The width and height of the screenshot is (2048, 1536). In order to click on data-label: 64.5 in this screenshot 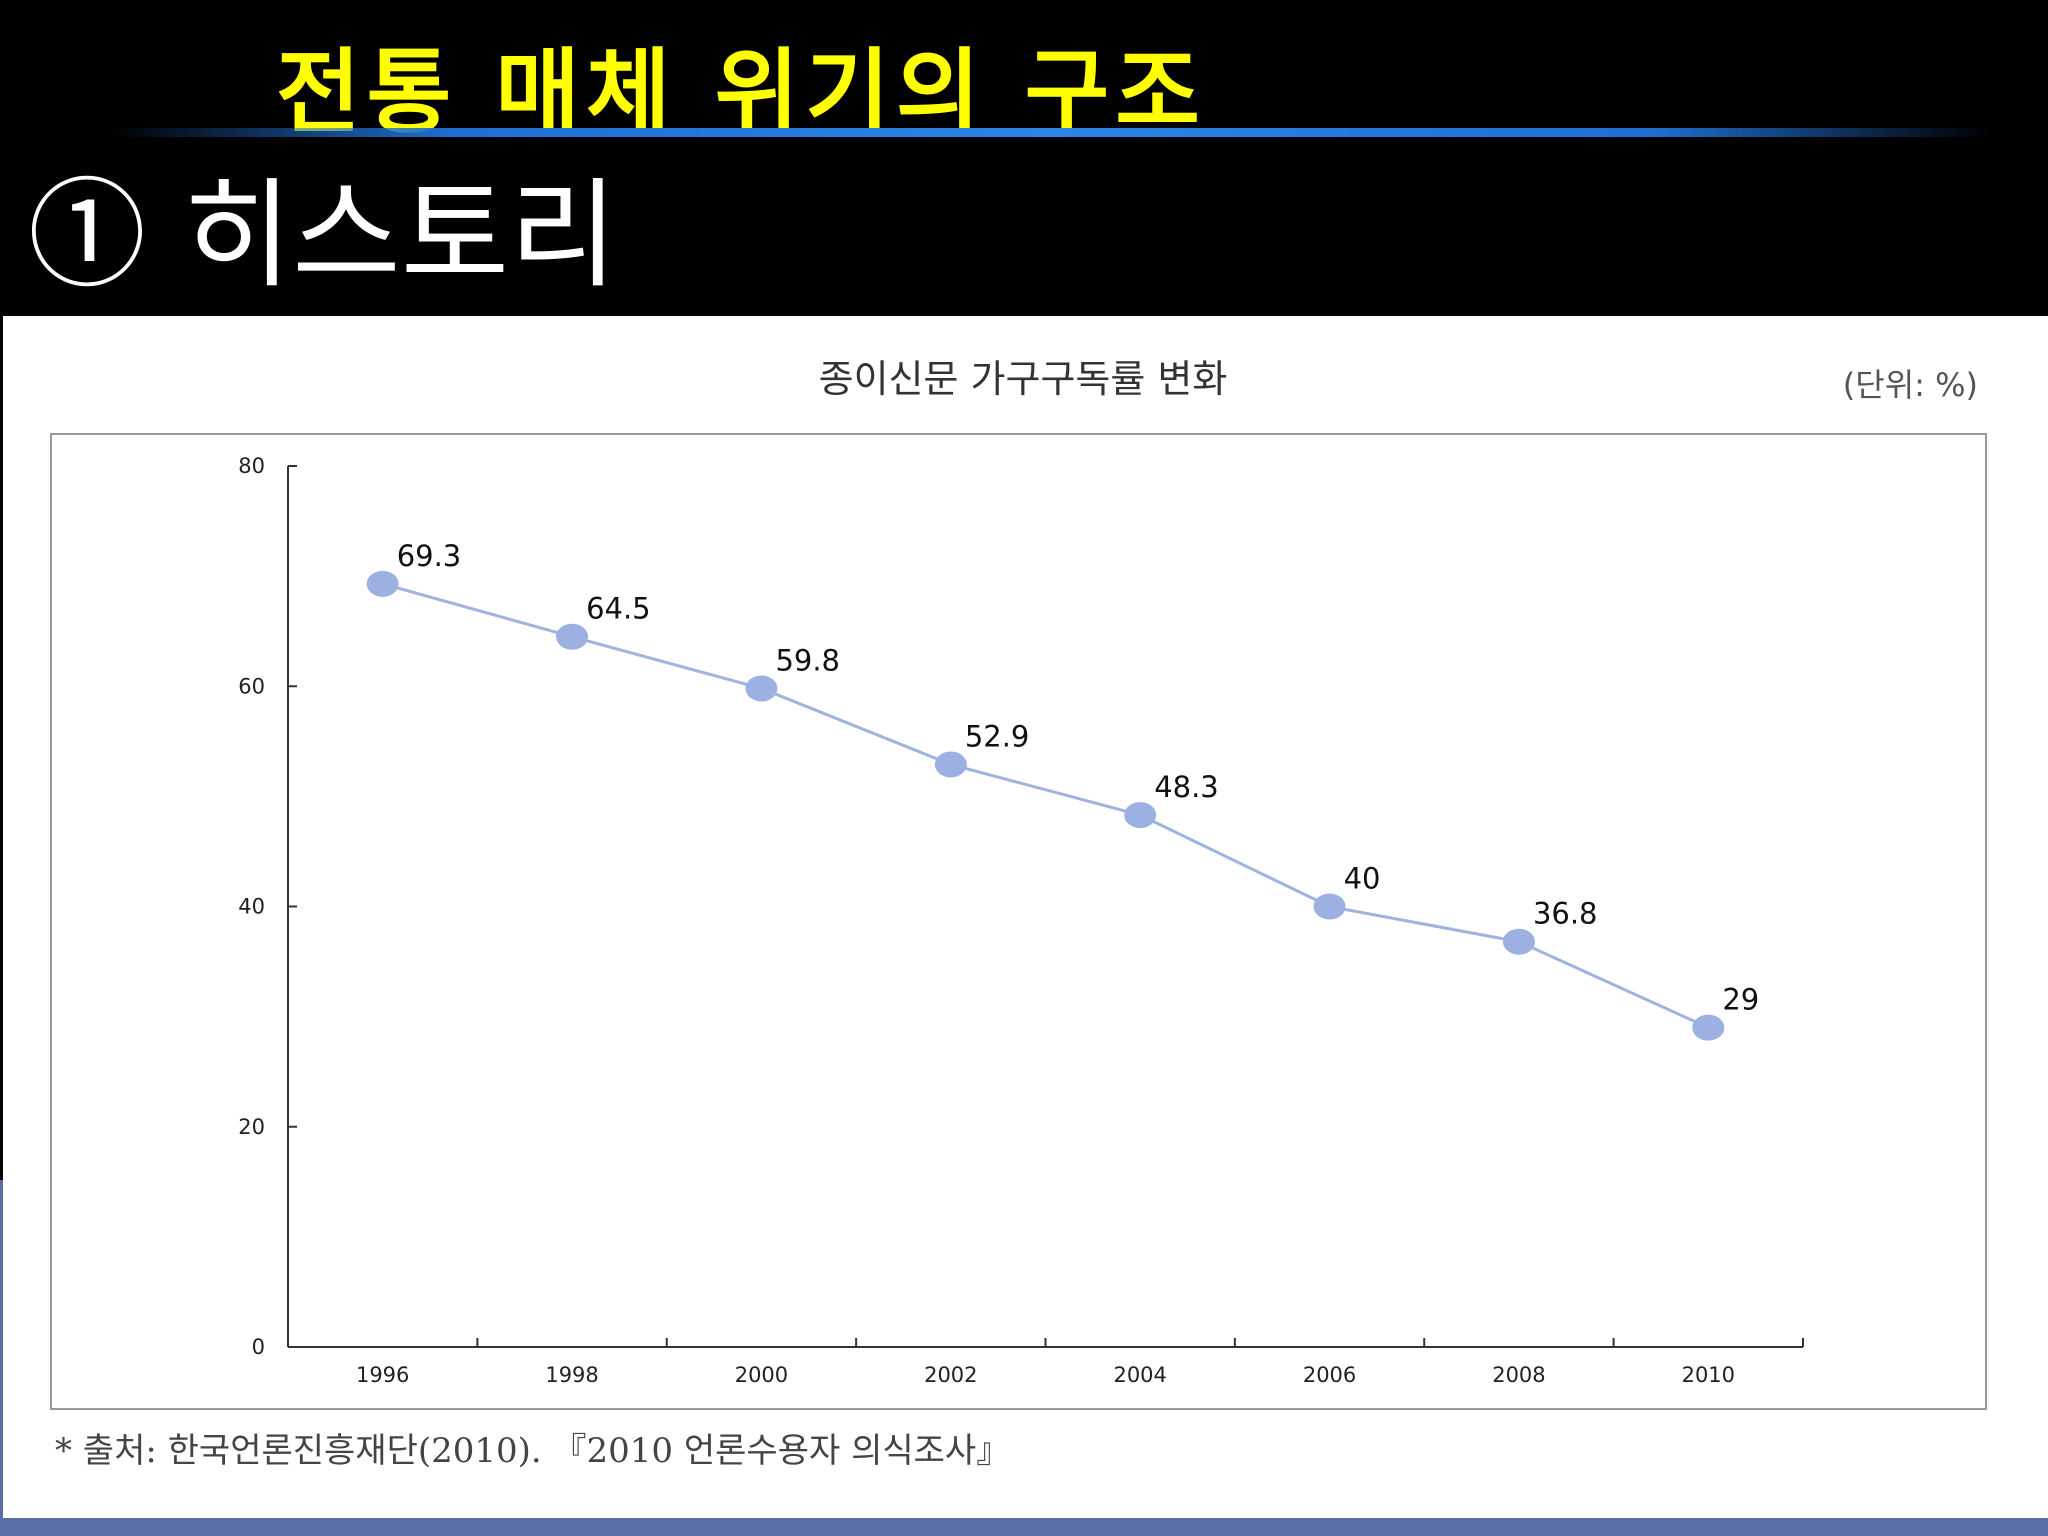, I will do `click(618, 609)`.